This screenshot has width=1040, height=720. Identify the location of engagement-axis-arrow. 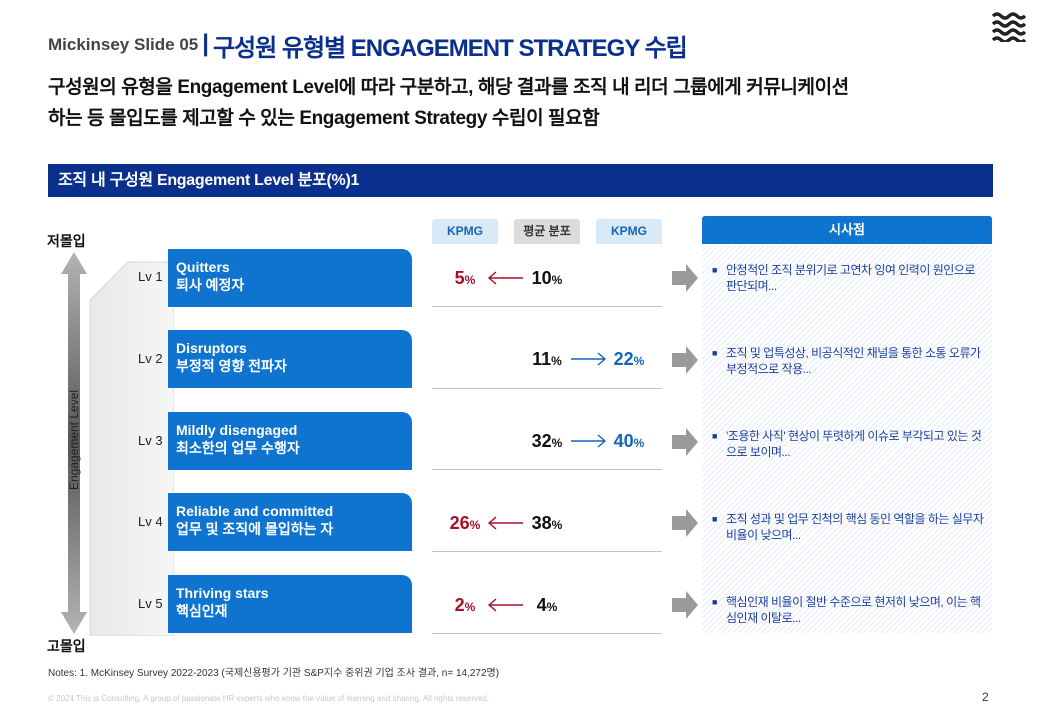
(74, 443).